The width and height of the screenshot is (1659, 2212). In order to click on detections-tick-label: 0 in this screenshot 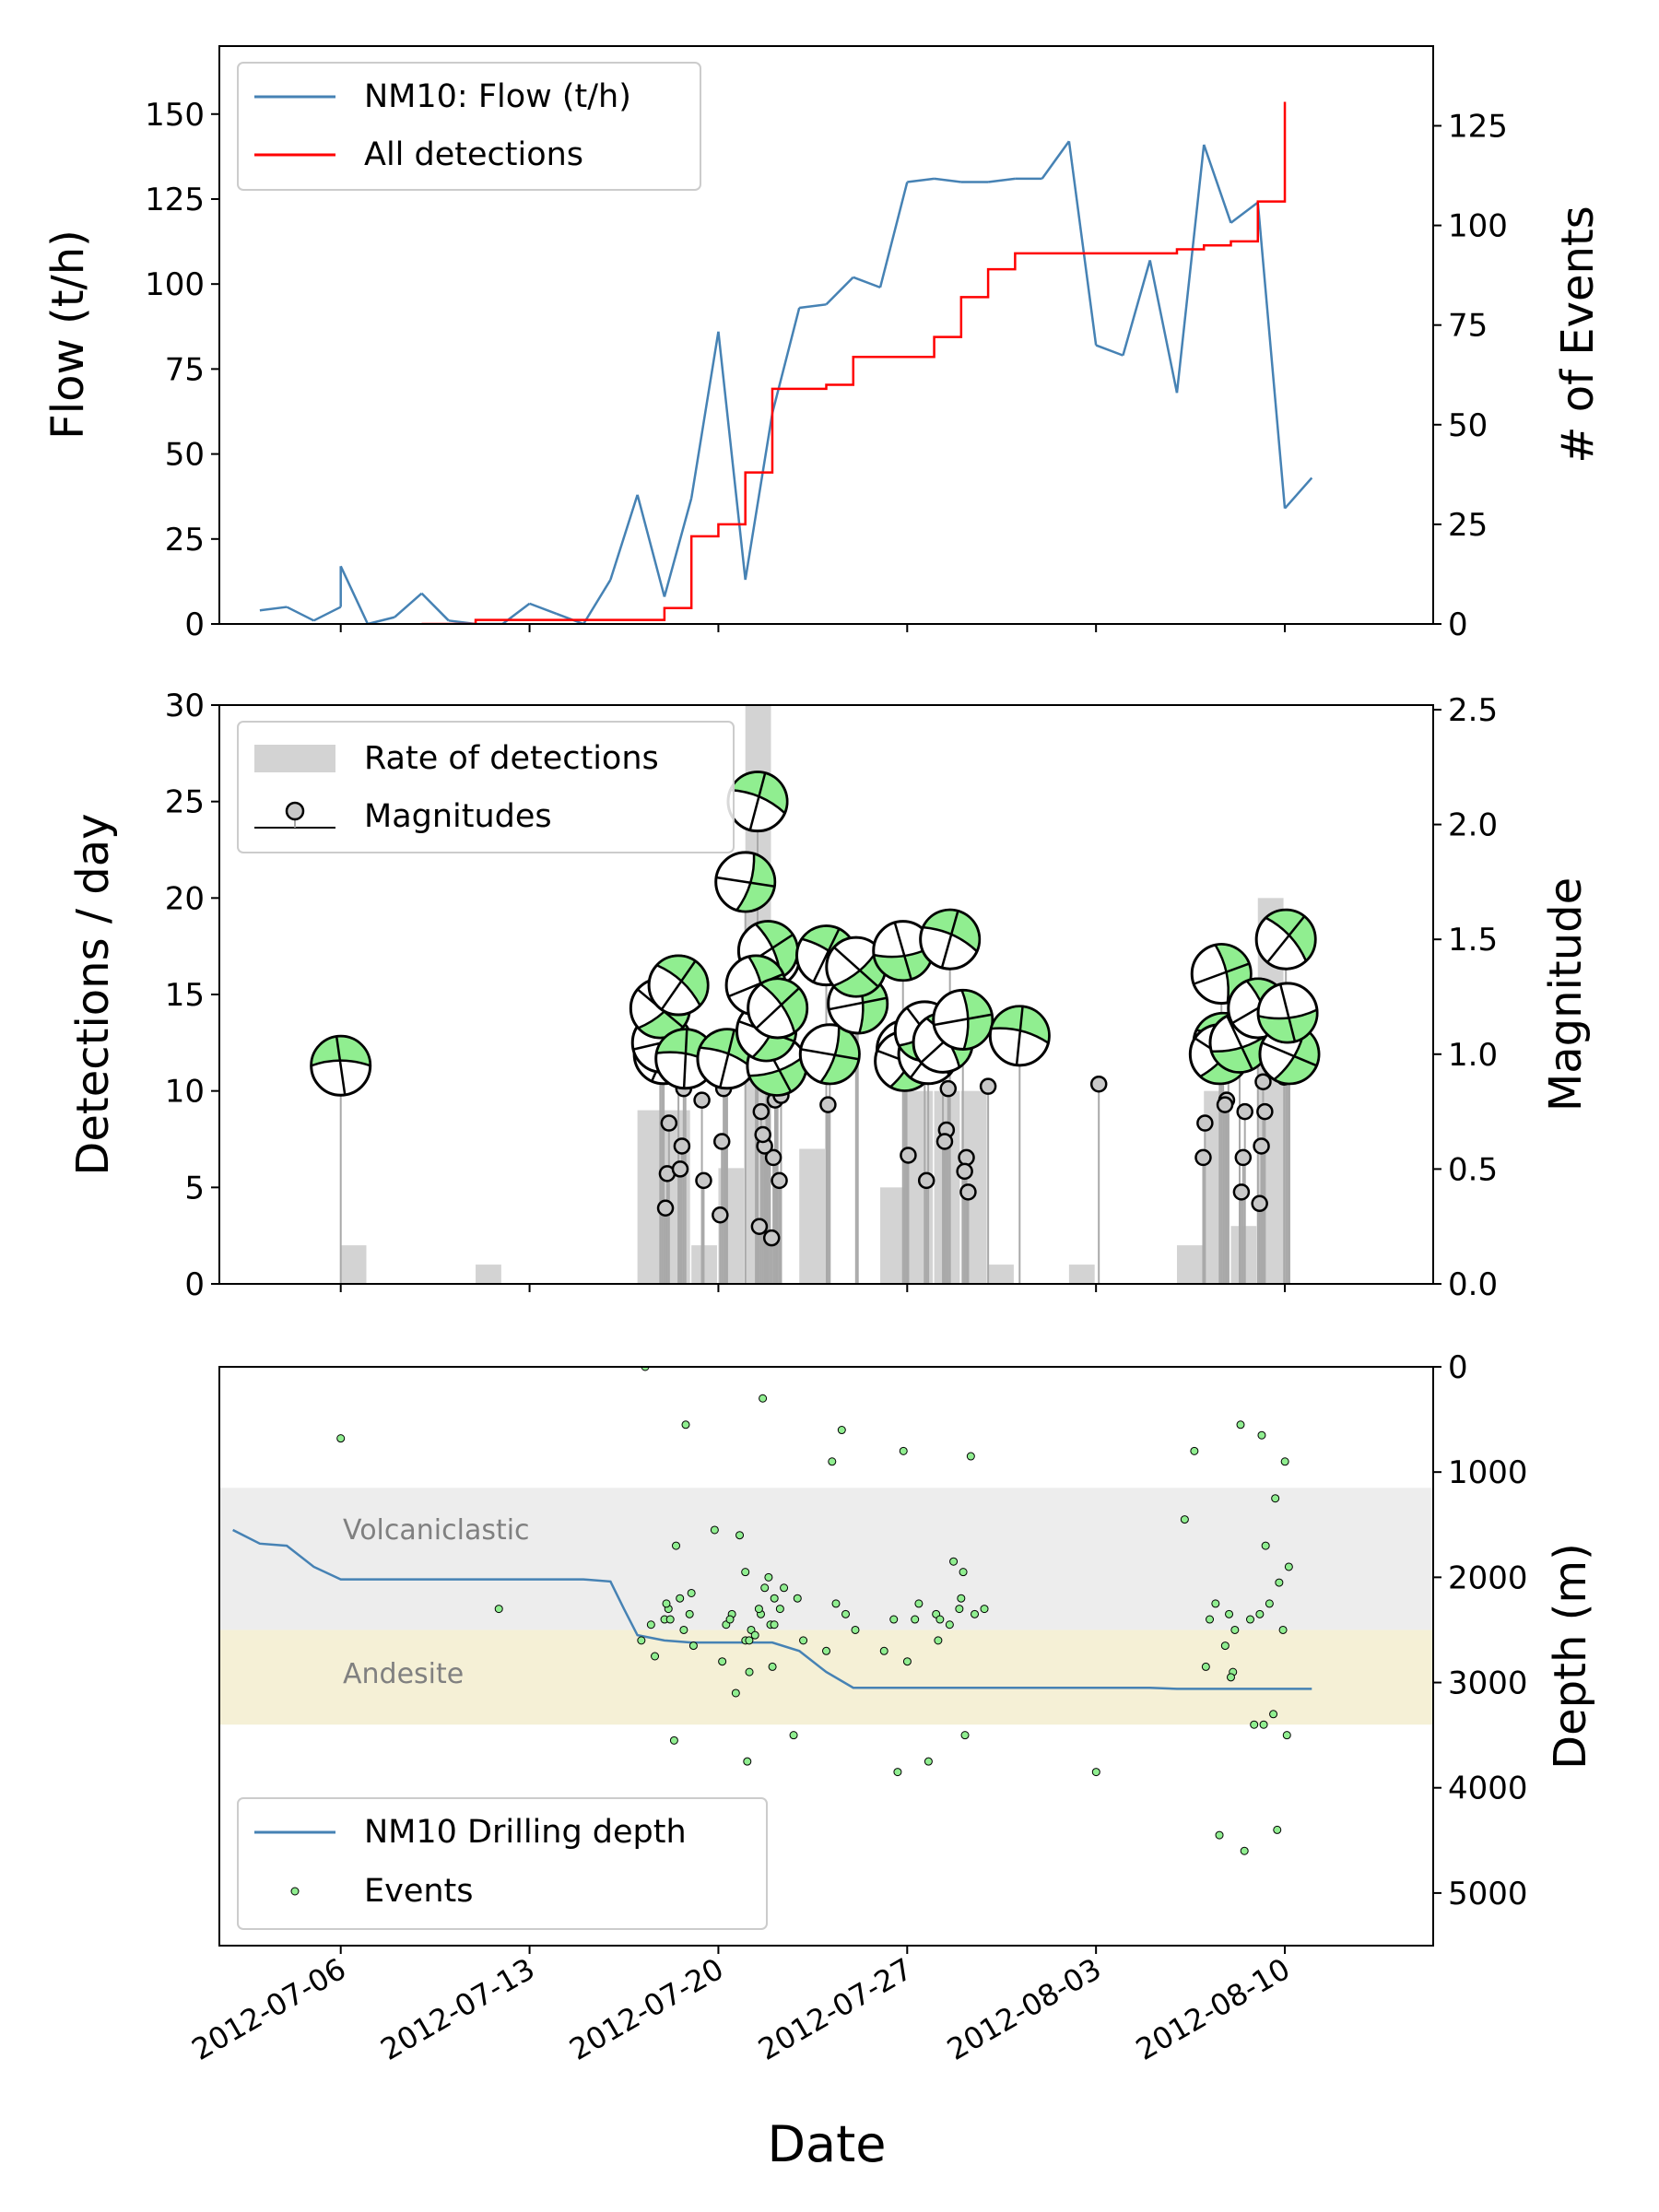, I will do `click(194, 1284)`.